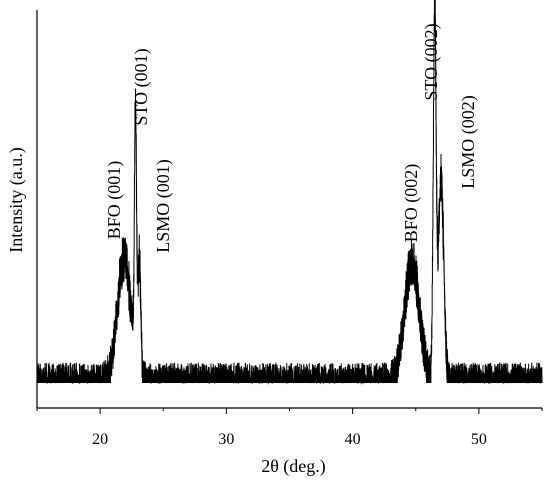 This screenshot has height=486, width=550. Describe the element at coordinates (411, 203) in the screenshot. I see `peak-label: BFO (002)` at that location.